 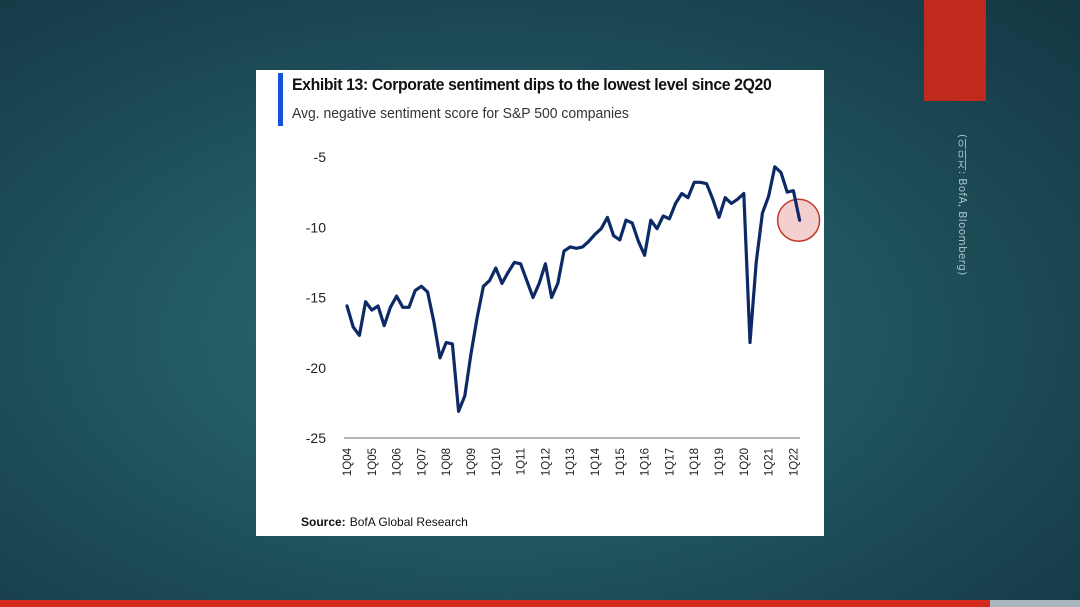 What do you see at coordinates (646, 462) in the screenshot?
I see `x-tick-label: 1Q16` at bounding box center [646, 462].